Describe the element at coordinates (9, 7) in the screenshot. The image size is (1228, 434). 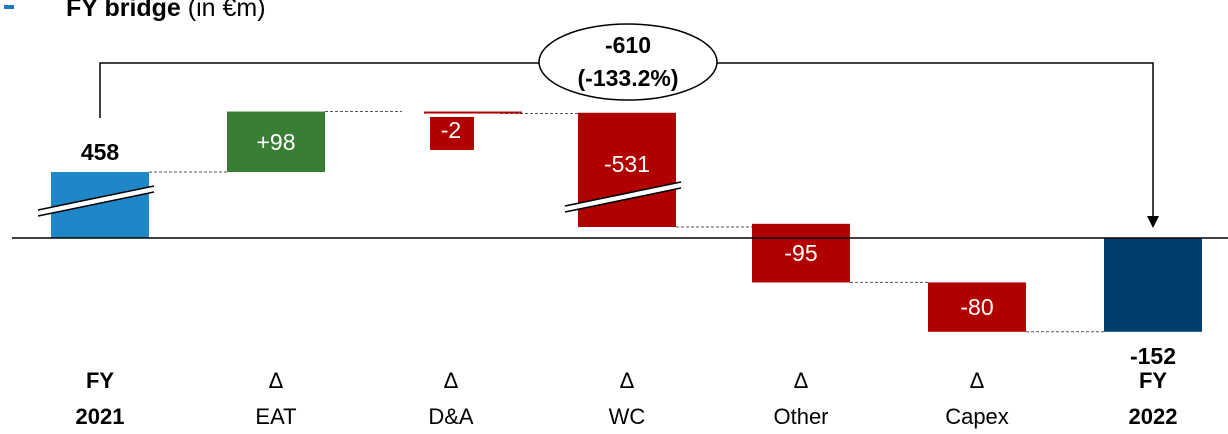
I see `title-bullet` at that location.